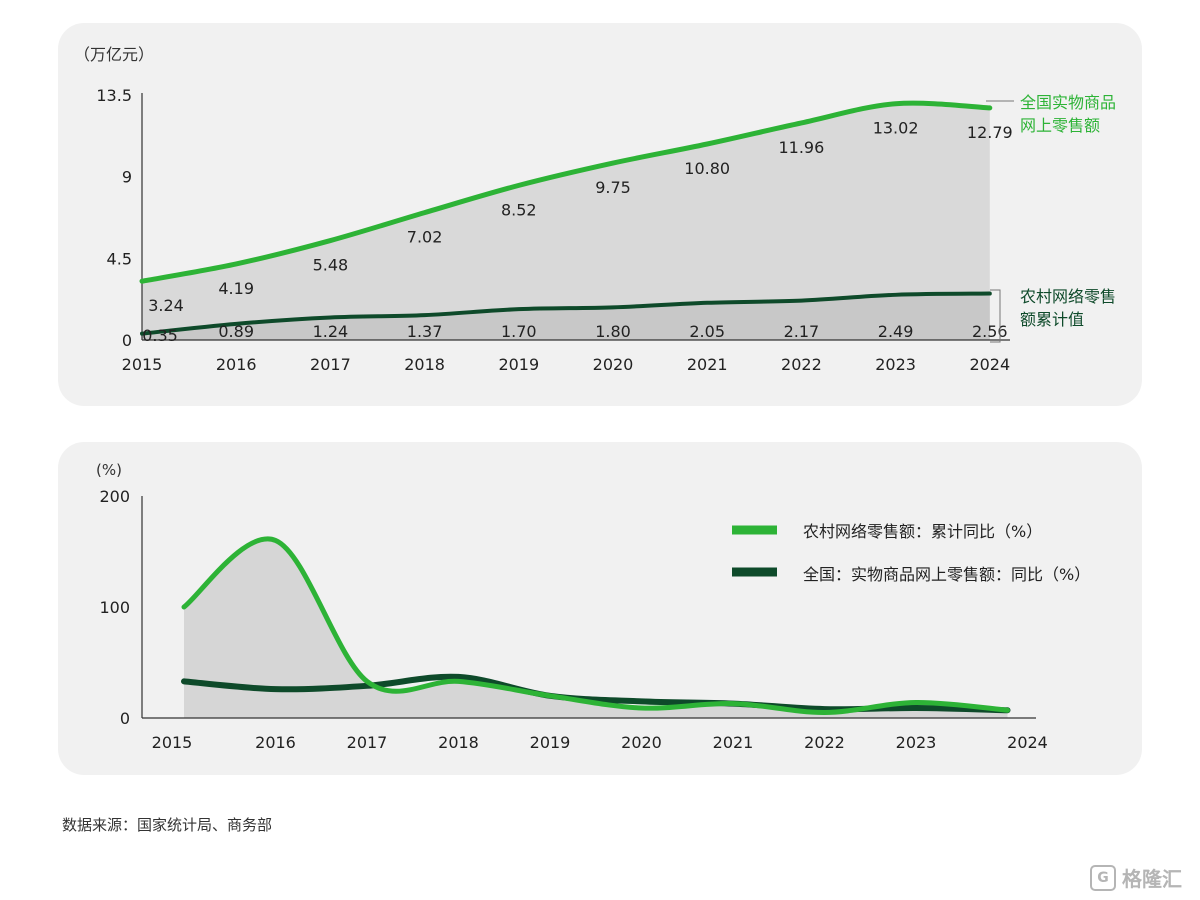 This screenshot has height=900, width=1200. Describe the element at coordinates (167, 825) in the screenshot. I see `data-source-note: 数据来源：国家统计局、商务部` at that location.